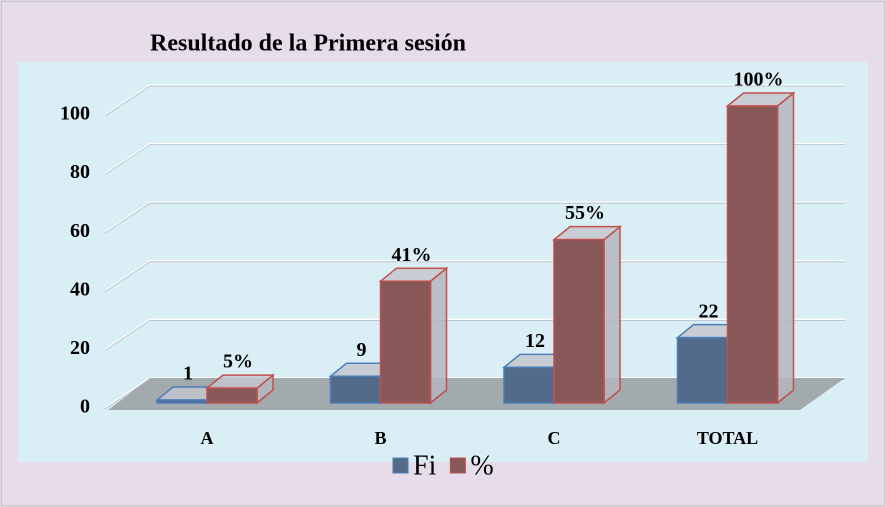 This screenshot has width=886, height=507. Describe the element at coordinates (380, 438) in the screenshot. I see `x-tick-label: B` at that location.